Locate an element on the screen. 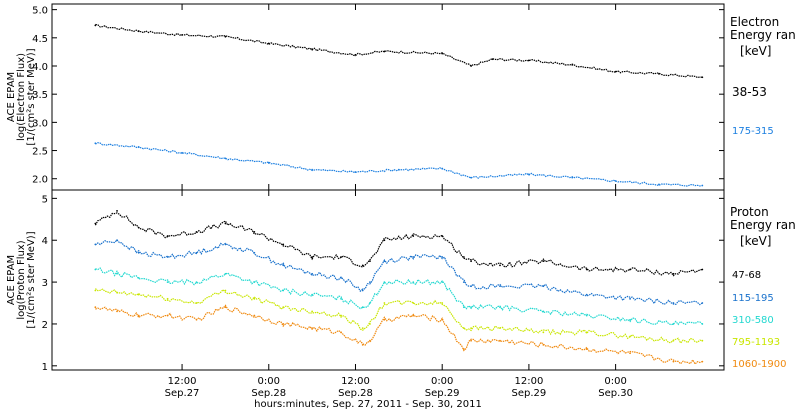 This screenshot has height=410, width=800. x-tick-label-time: 12:00 is located at coordinates (355, 381).